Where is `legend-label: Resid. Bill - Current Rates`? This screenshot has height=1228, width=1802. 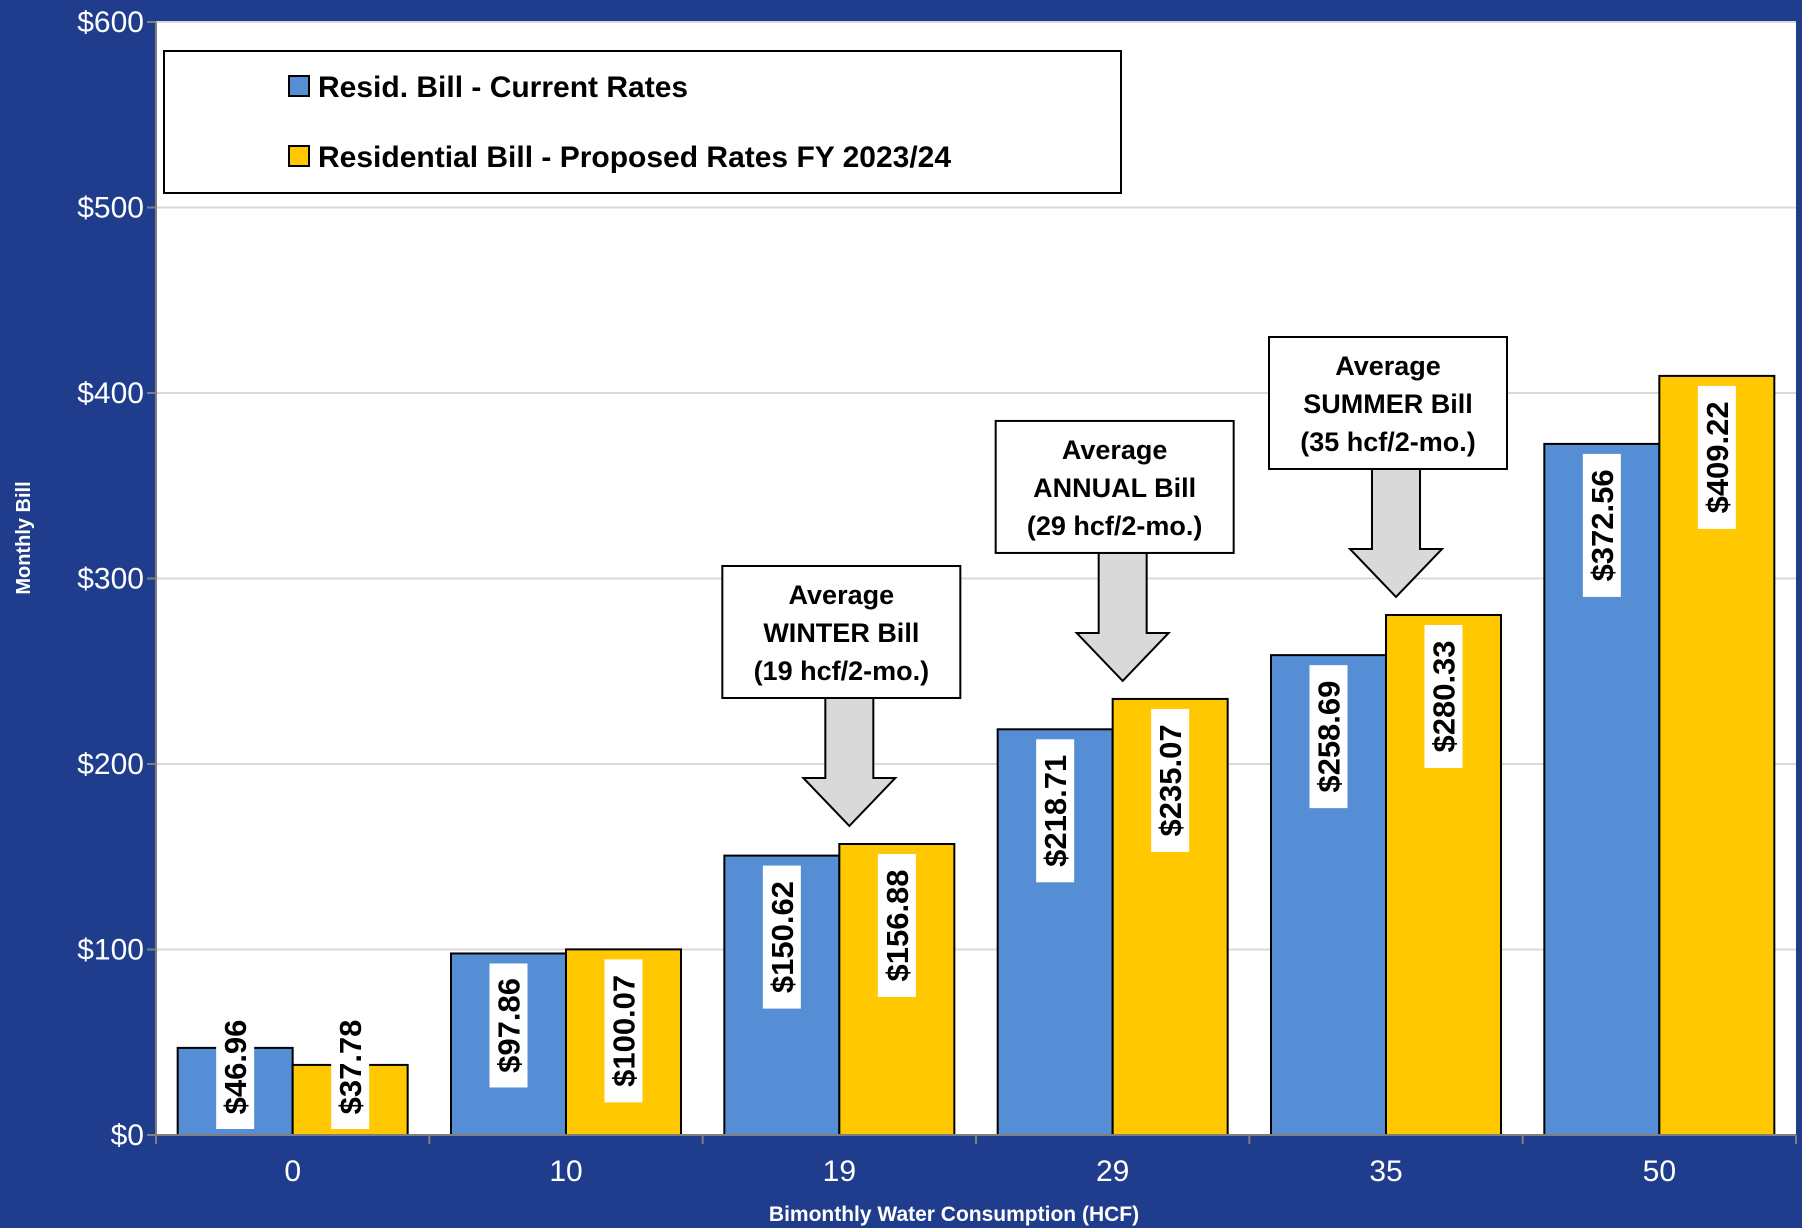
legend-label: Resid. Bill - Current Rates is located at coordinates (503, 87).